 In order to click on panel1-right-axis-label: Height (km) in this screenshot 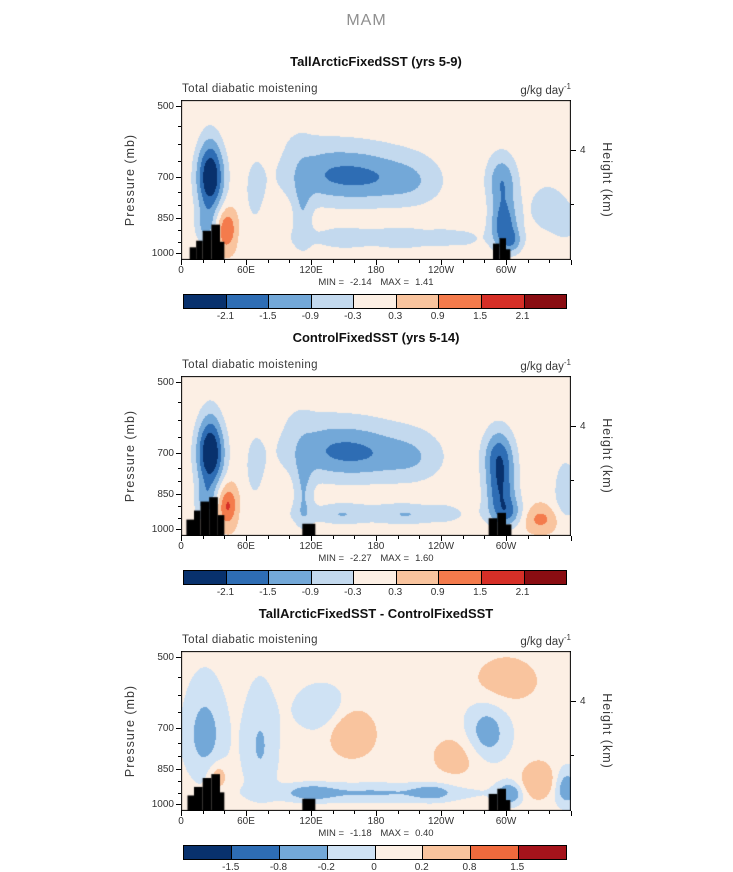, I will do `click(607, 180)`.